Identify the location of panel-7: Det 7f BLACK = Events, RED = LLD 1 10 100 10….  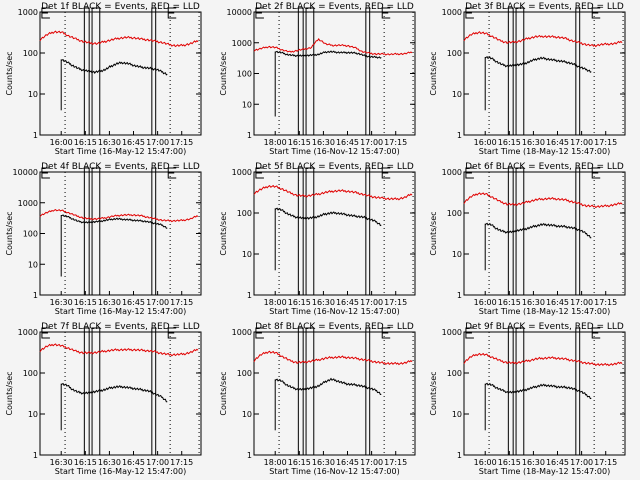
(103, 399).